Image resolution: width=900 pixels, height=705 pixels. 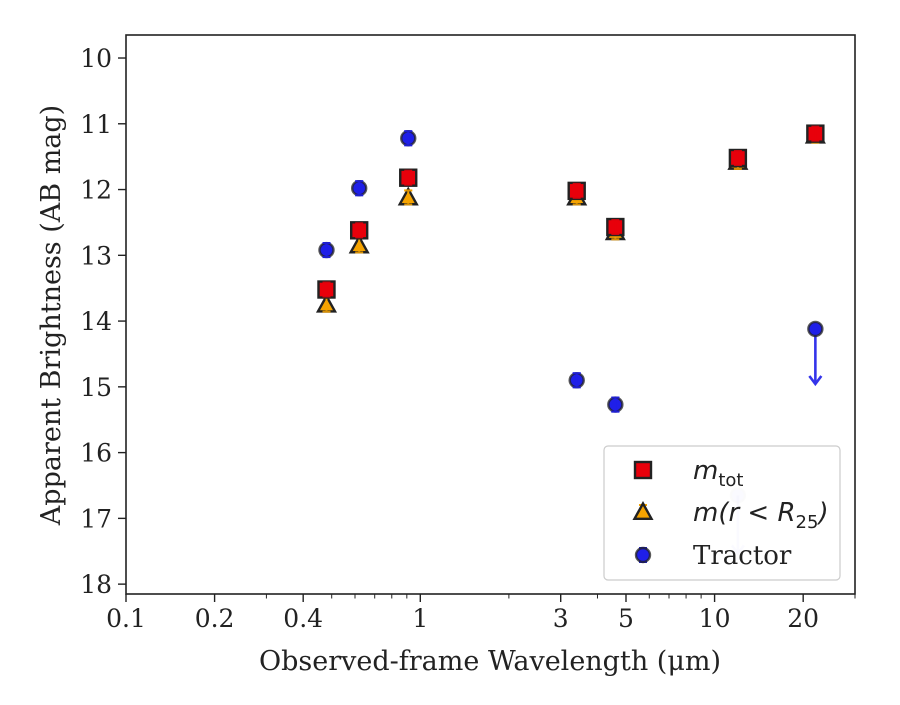 What do you see at coordinates (96, 518) in the screenshot?
I see `y-tick-label: 17` at bounding box center [96, 518].